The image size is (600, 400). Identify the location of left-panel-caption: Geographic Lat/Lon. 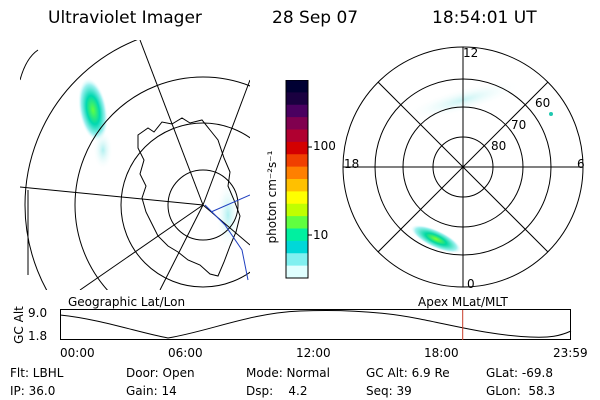
(127, 302).